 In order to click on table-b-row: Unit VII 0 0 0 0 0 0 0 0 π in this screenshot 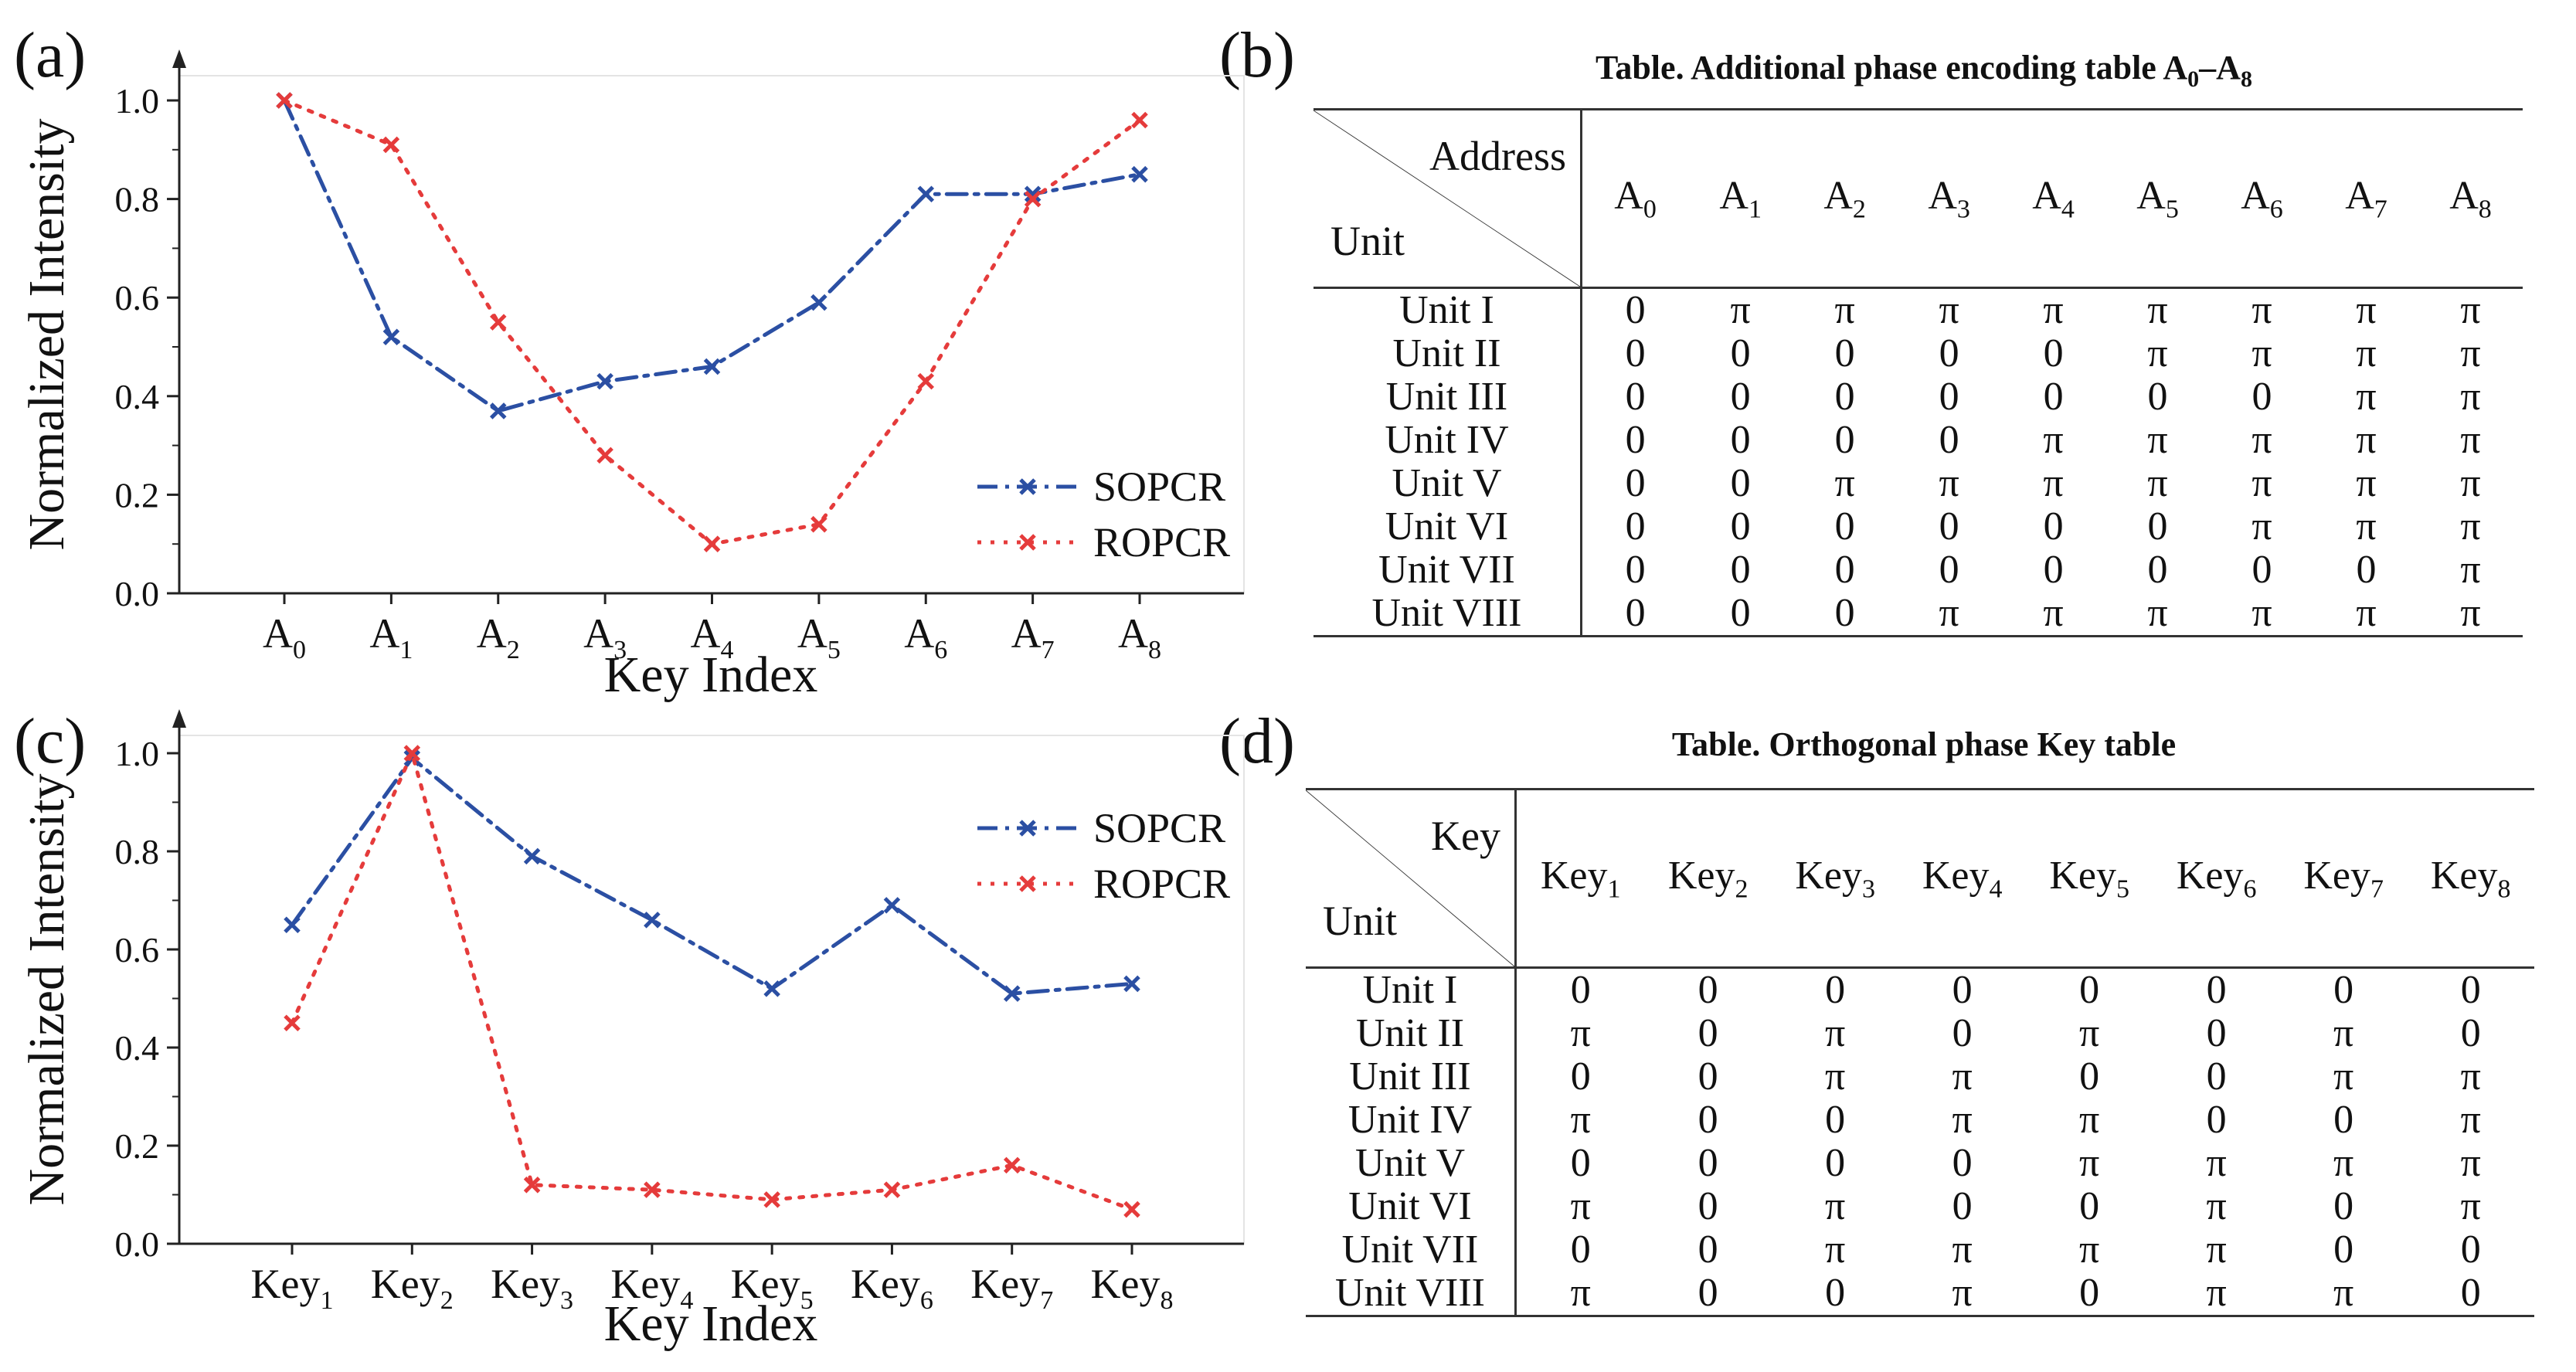, I will do `click(1918, 570)`.